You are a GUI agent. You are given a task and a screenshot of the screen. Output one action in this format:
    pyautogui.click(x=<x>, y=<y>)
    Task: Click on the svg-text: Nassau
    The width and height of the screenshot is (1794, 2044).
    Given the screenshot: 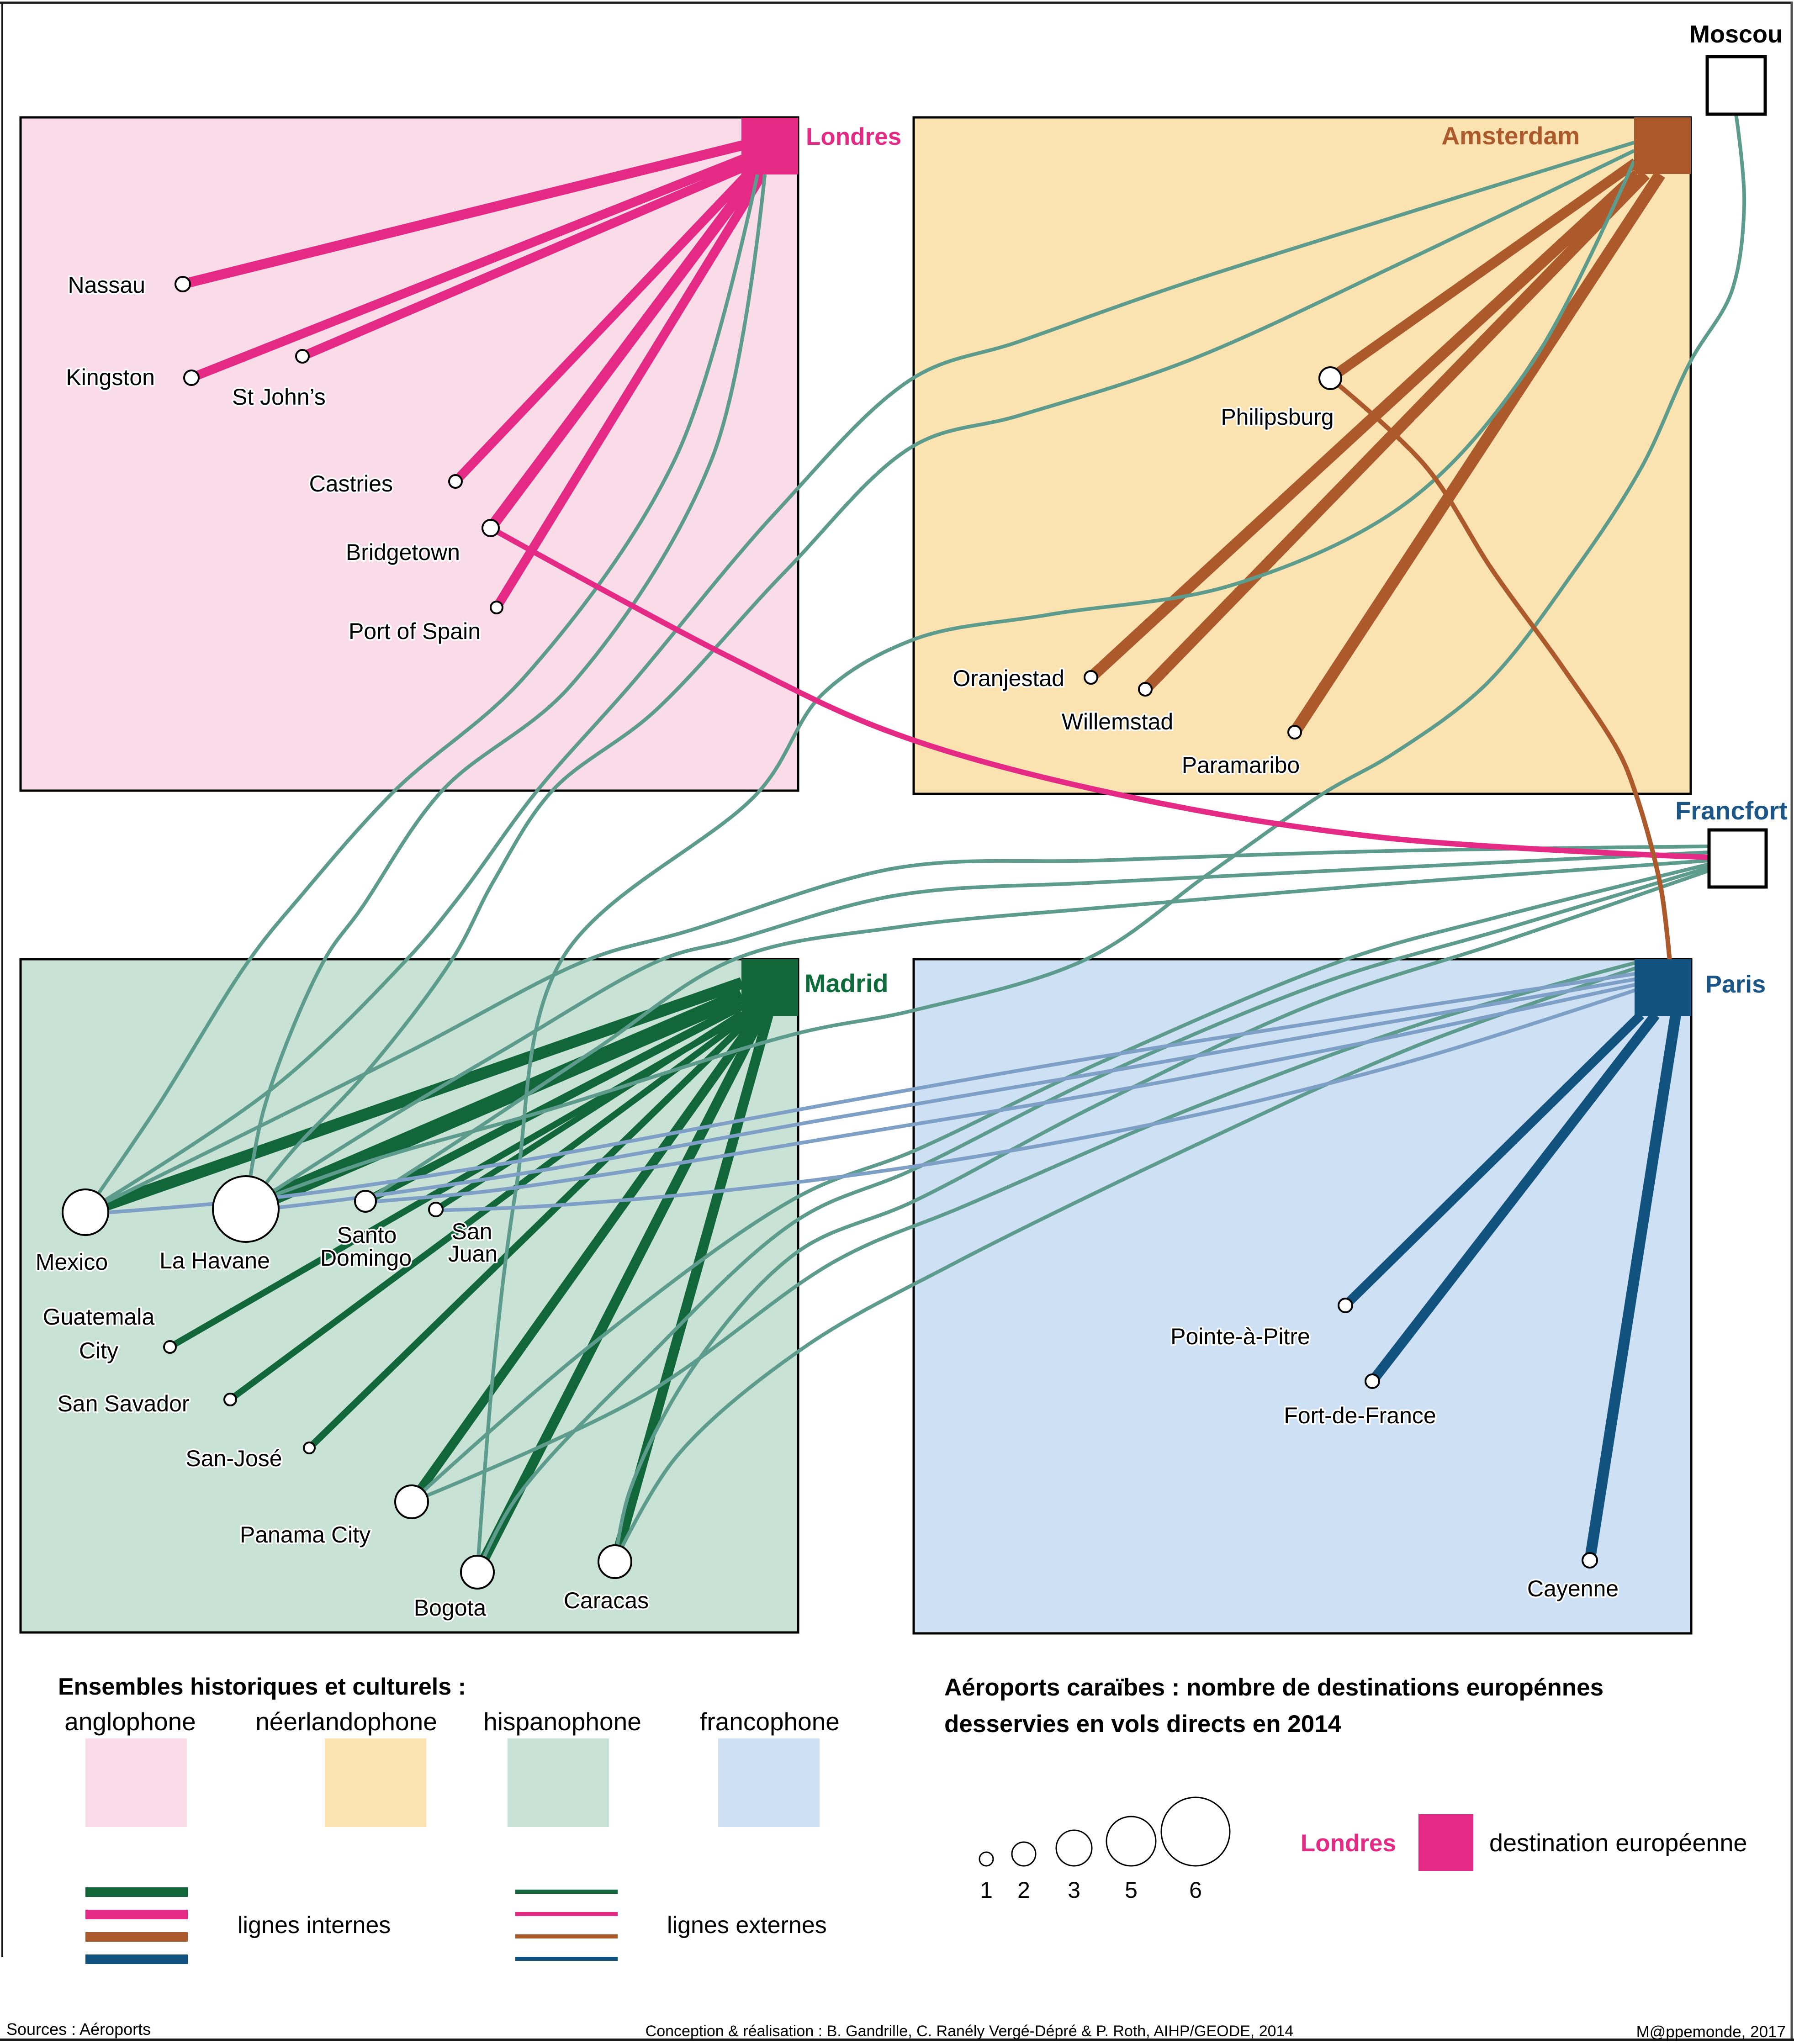 What is the action you would take?
    pyautogui.click(x=106, y=285)
    